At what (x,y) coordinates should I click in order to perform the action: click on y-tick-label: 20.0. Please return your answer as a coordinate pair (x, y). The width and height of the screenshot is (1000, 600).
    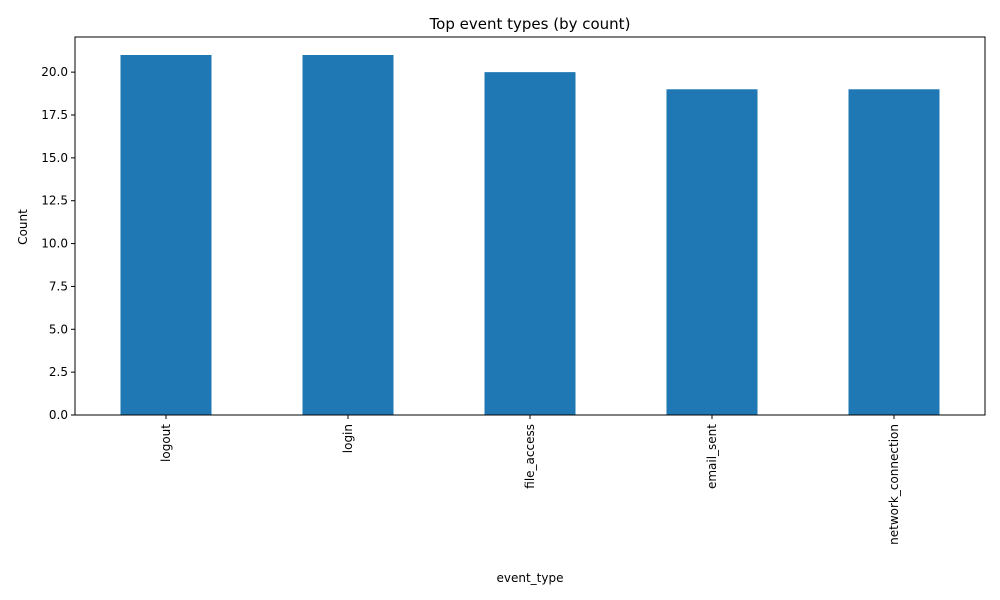
    Looking at the image, I should click on (54, 72).